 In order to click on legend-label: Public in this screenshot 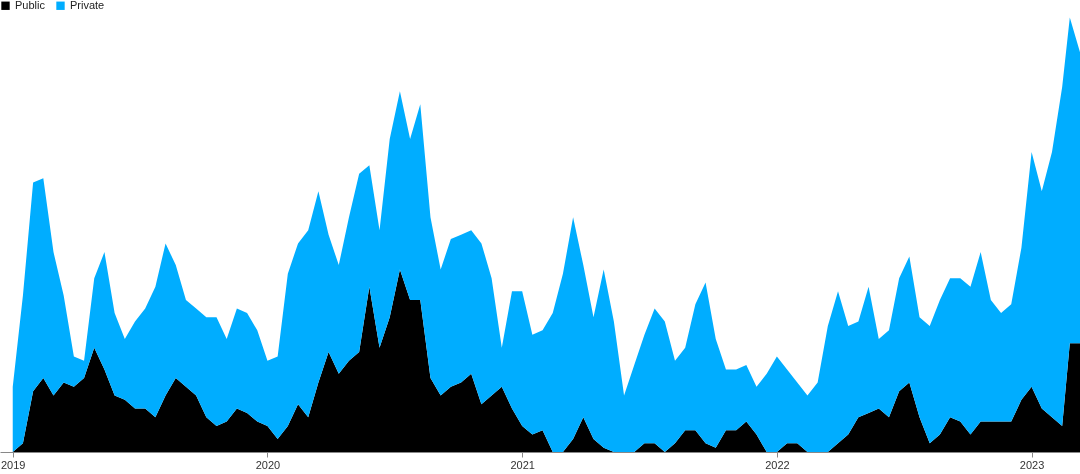, I will do `click(30, 5)`.